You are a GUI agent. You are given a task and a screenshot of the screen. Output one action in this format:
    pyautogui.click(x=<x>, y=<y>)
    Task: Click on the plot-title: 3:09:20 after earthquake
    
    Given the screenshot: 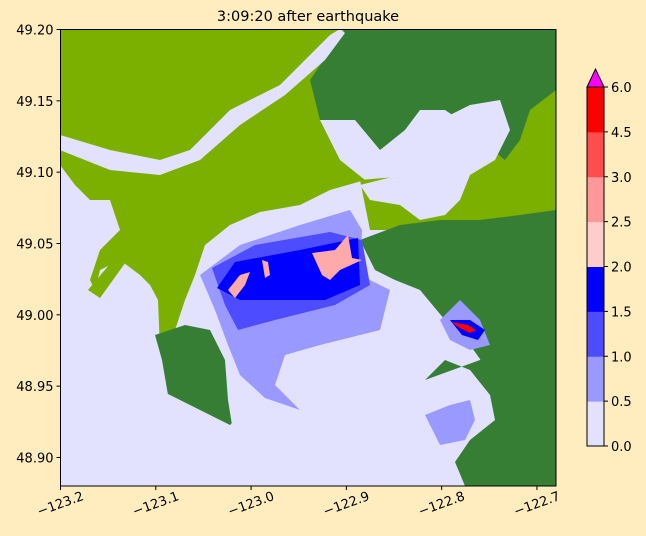 What is the action you would take?
    pyautogui.click(x=308, y=17)
    